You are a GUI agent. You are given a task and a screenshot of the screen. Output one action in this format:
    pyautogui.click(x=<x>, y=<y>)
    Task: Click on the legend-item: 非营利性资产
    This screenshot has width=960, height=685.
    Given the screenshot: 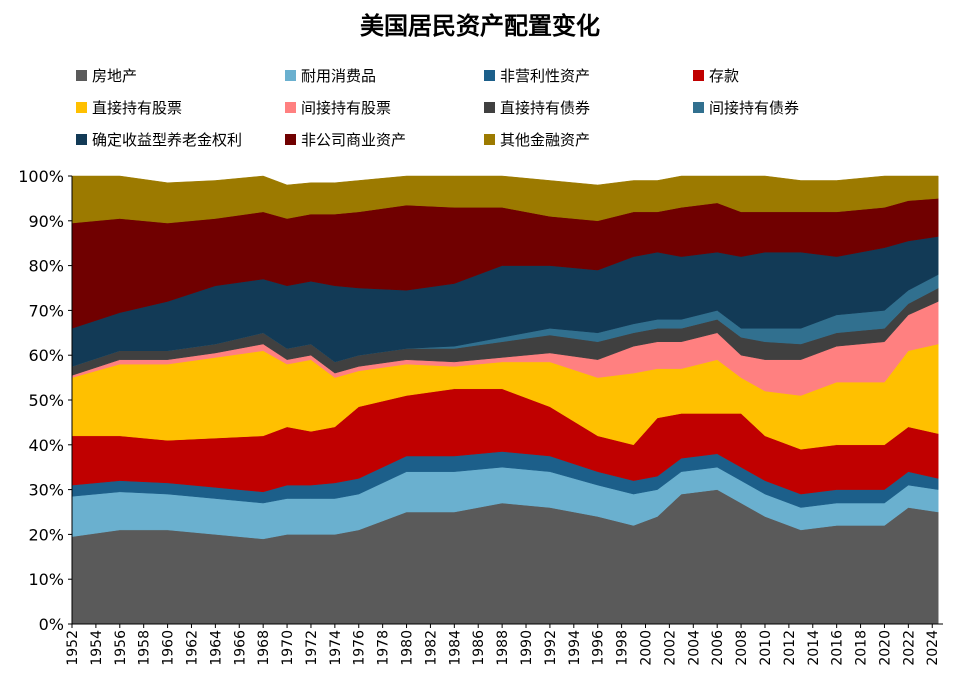 What is the action you would take?
    pyautogui.click(x=537, y=76)
    